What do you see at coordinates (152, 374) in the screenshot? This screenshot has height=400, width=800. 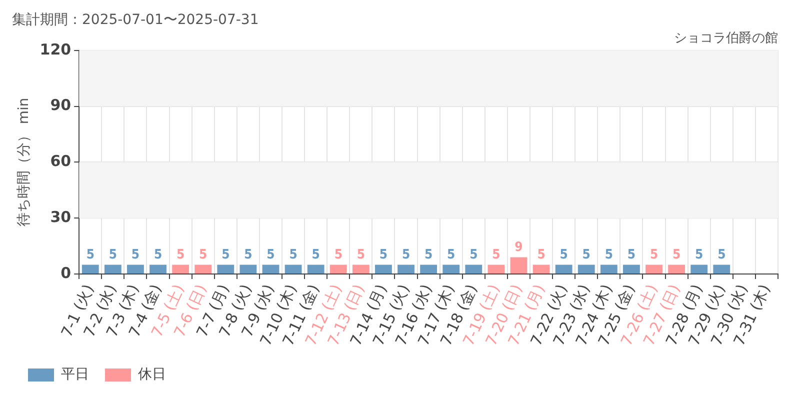 I see `legend-label: 休日` at bounding box center [152, 374].